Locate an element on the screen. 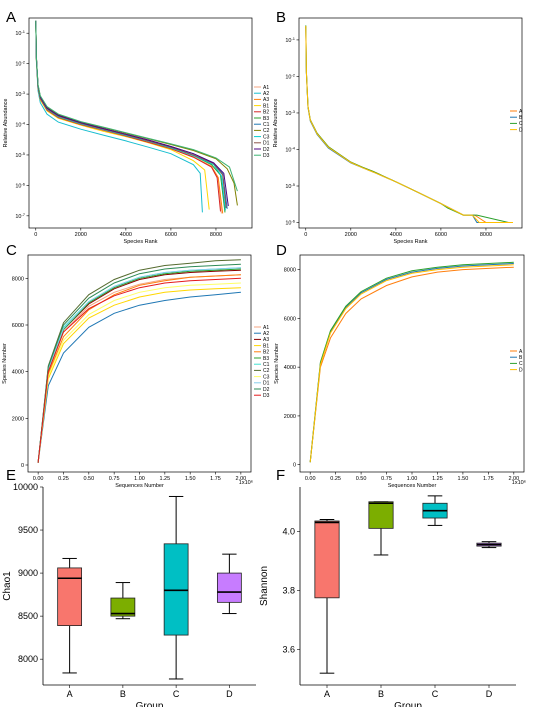  series-line-d-b is located at coordinates (411, 363).